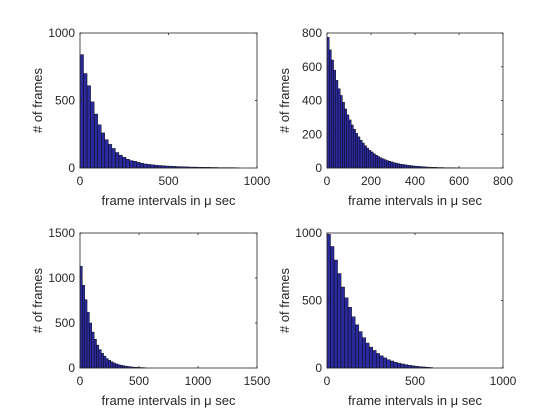 The height and width of the screenshot is (420, 560). Describe the element at coordinates (503, 181) in the screenshot. I see `x-tick-label: 800` at that location.